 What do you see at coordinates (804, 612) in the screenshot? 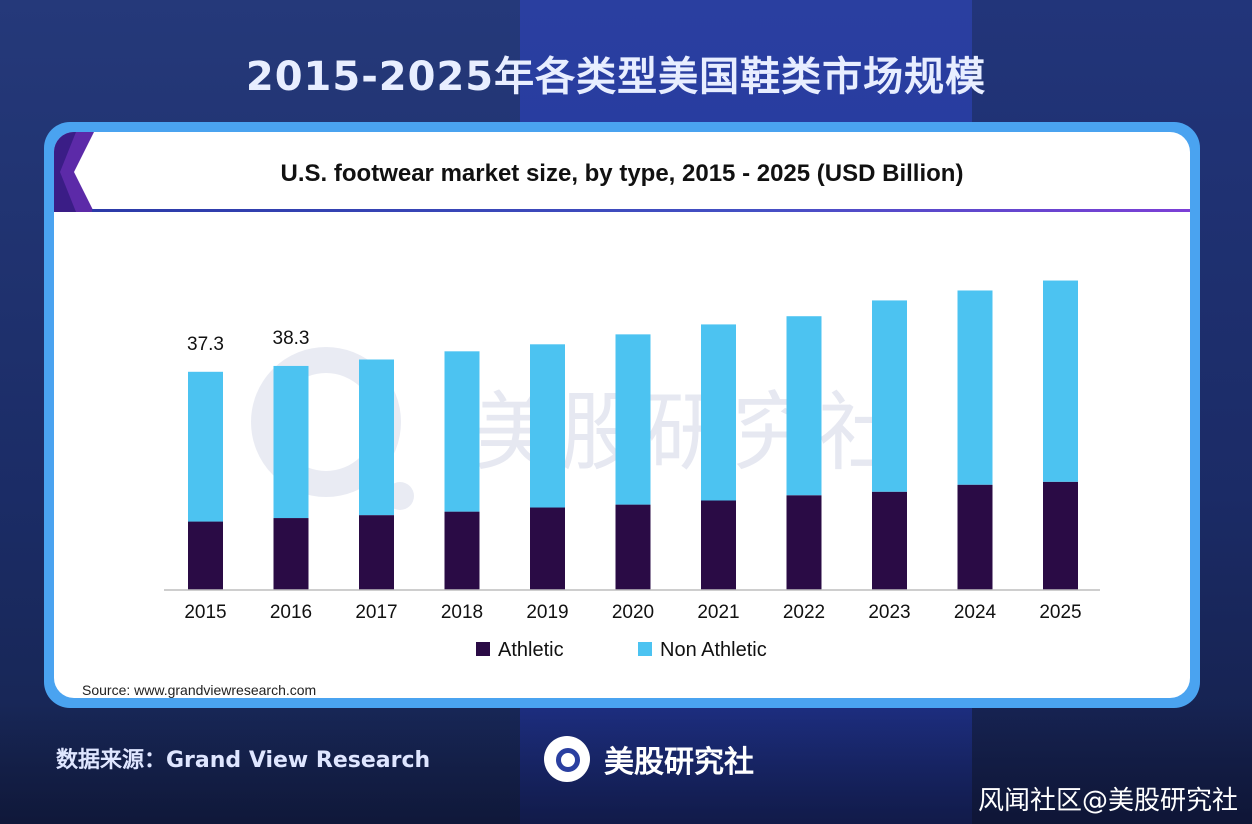
I see `x-tick-label-2022: 2022` at bounding box center [804, 612].